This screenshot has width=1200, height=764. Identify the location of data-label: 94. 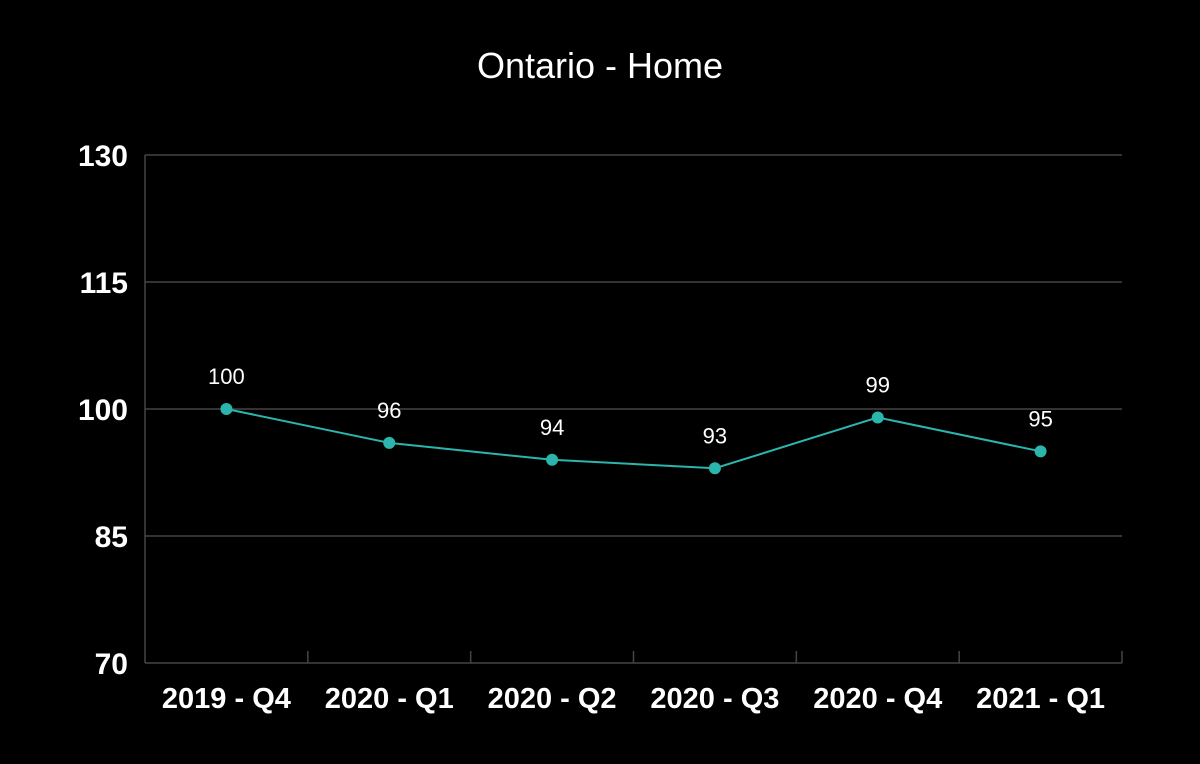
(552, 427).